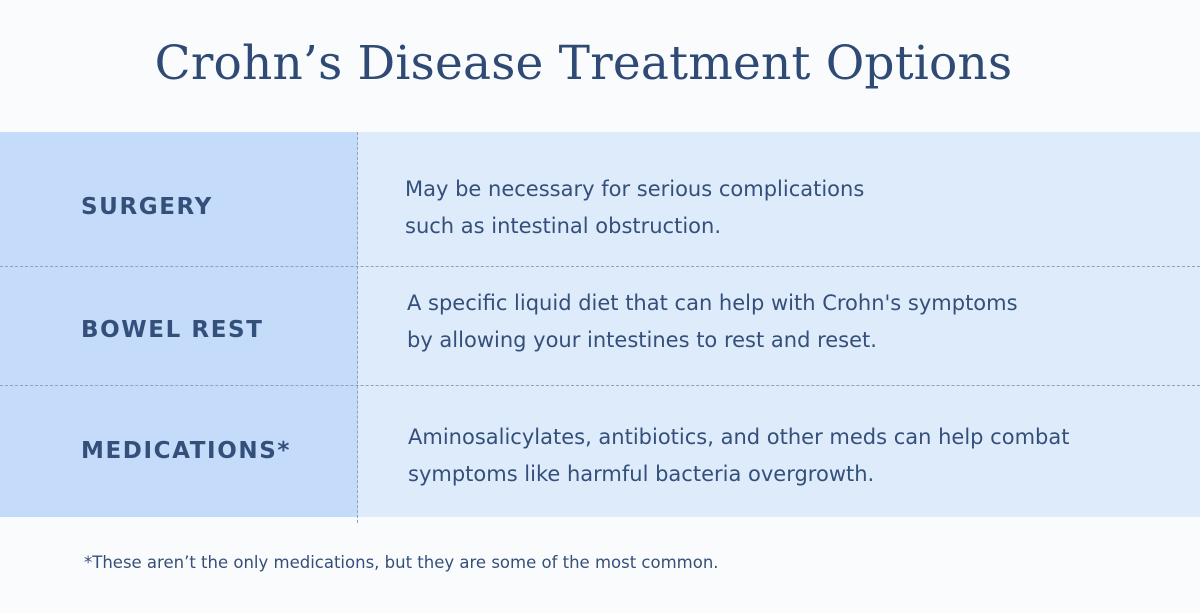 The width and height of the screenshot is (1200, 613). Describe the element at coordinates (147, 207) in the screenshot. I see `row-label-surgery: SURGERY` at that location.